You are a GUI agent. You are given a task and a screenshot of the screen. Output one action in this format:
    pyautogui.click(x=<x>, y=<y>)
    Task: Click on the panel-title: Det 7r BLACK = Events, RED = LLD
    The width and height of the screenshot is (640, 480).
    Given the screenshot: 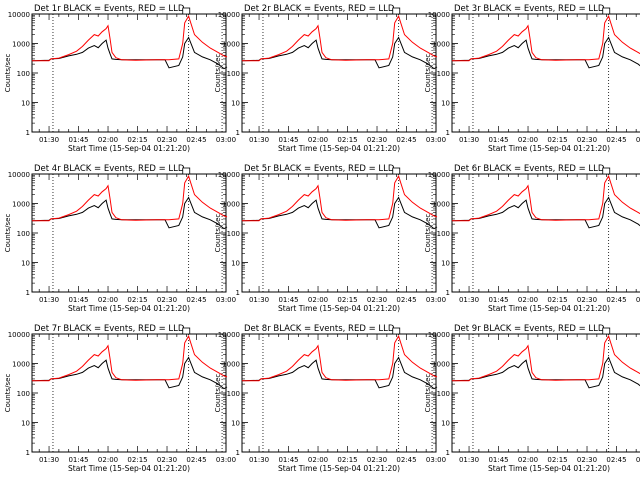 What is the action you would take?
    pyautogui.click(x=109, y=329)
    